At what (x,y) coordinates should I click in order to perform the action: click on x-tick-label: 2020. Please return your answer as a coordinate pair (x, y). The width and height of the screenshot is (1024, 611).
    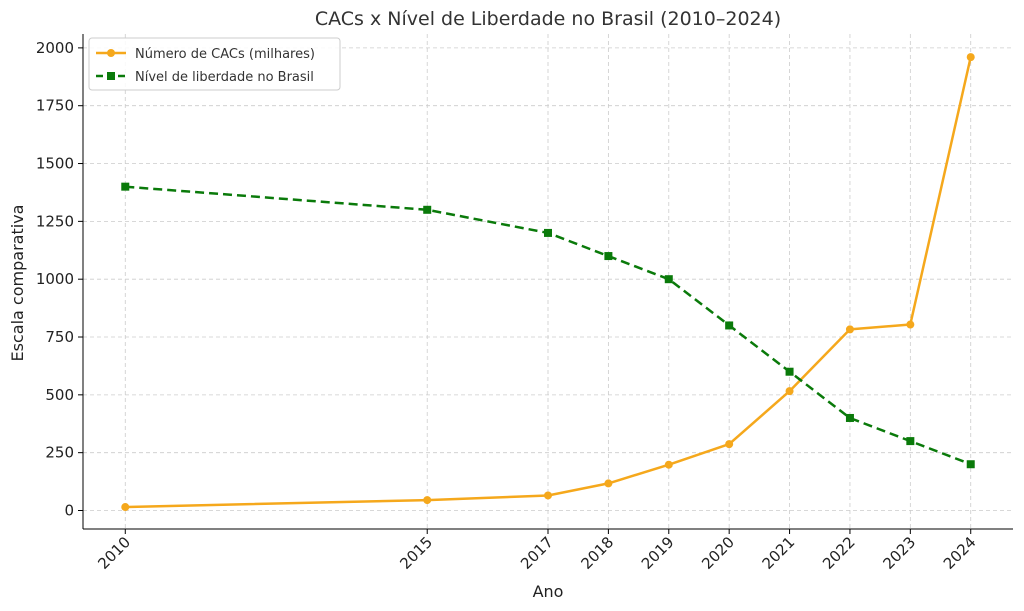
    Looking at the image, I should click on (718, 553).